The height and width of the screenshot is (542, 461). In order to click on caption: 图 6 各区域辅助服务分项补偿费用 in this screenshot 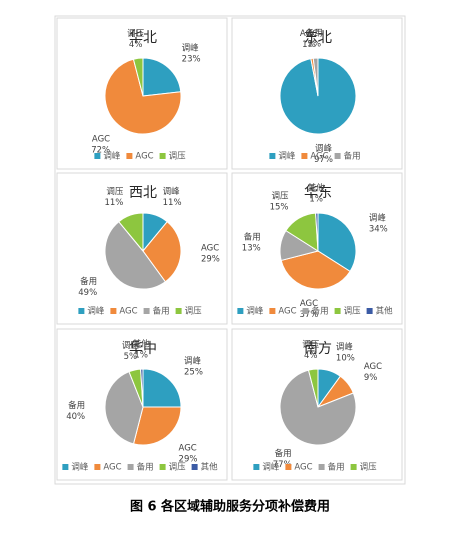, I will do `click(230, 507)`.